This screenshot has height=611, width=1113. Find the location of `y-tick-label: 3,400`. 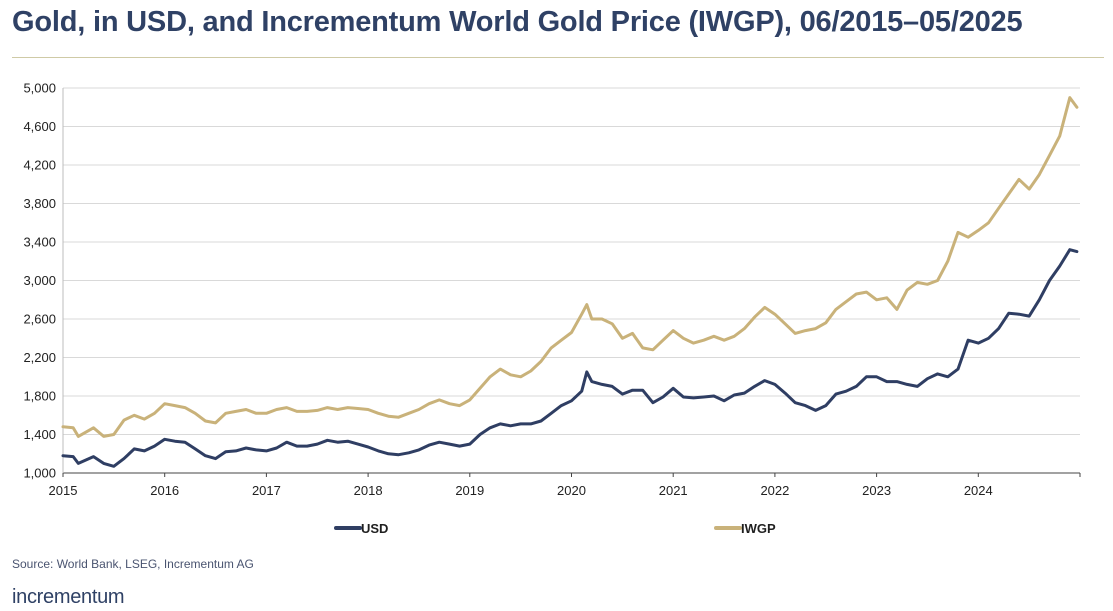

y-tick-label: 3,400 is located at coordinates (39, 242).